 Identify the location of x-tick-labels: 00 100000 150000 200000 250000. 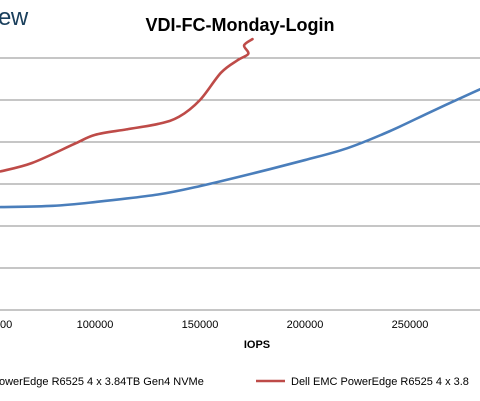
(214, 325).